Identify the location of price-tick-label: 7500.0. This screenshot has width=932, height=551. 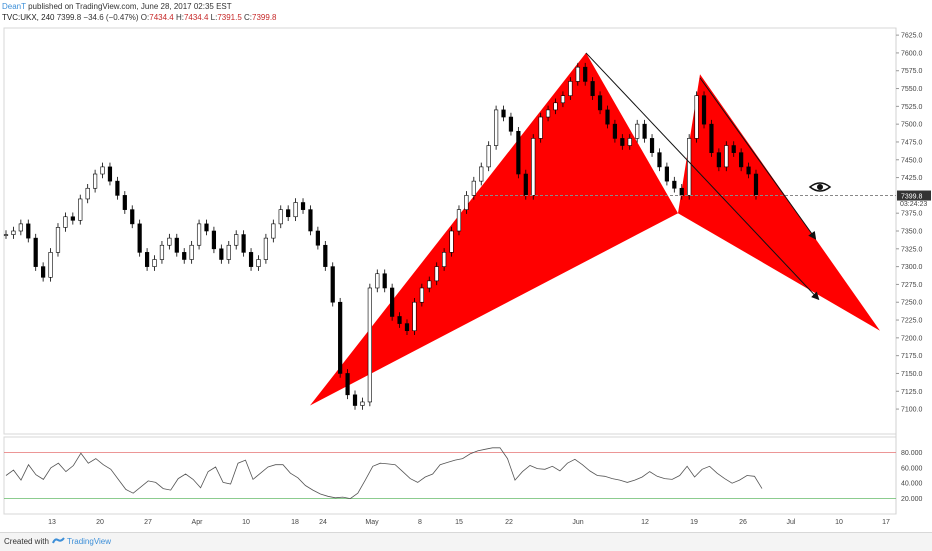
(912, 125).